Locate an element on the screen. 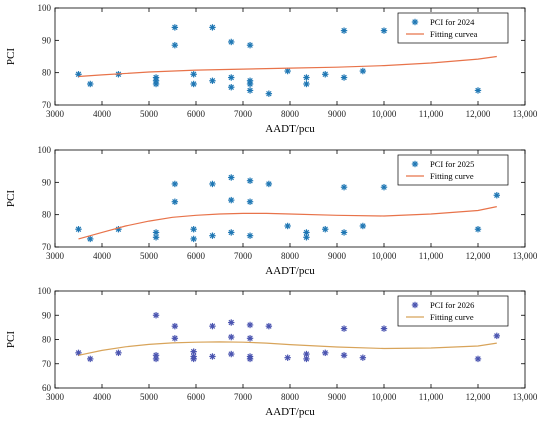  y-tick-label: 80 is located at coordinates (47, 73).